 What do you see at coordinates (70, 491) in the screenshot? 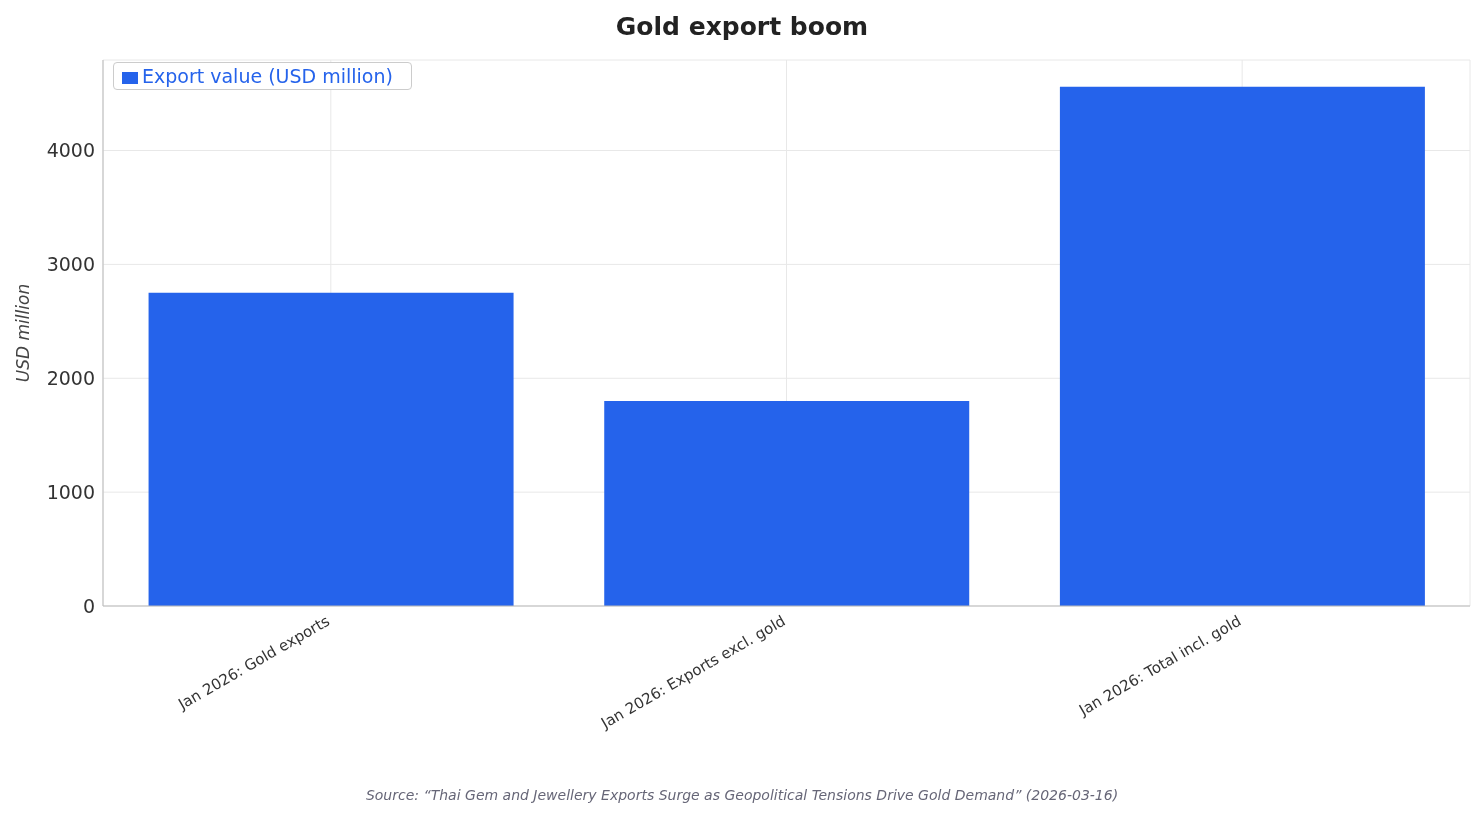
I see `y-tick-label: 1000` at bounding box center [70, 491].